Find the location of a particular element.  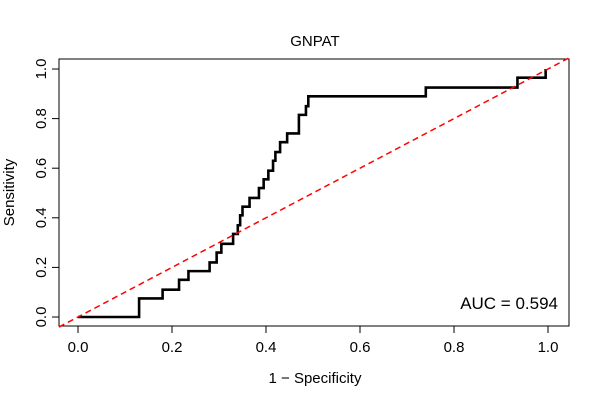

x-axis: 0.0 0.2 0.4 0.6 0.8 1.0 is located at coordinates (313, 340).